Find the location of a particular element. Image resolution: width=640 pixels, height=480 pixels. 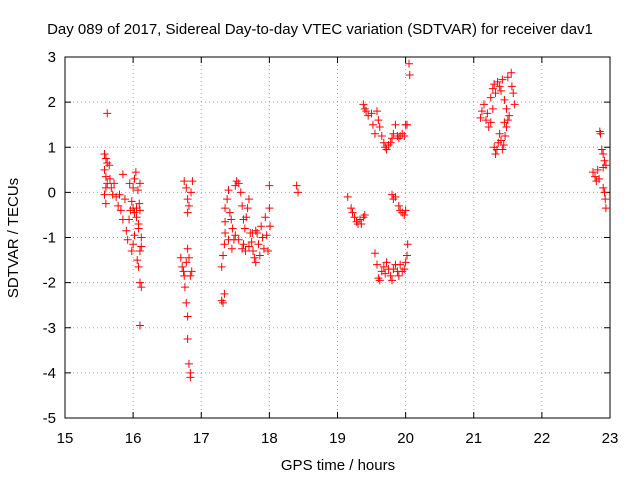

x-tick-label: 21 is located at coordinates (473, 438).